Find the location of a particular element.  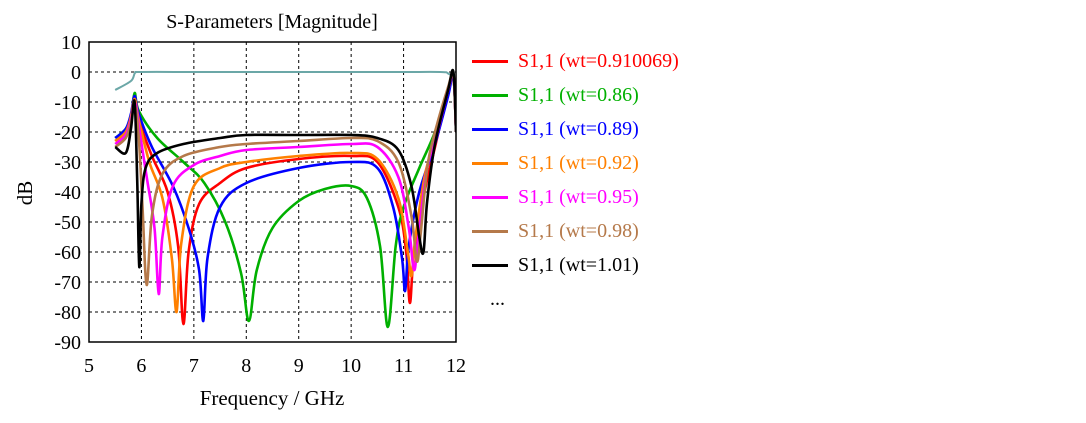

legend-label: S1,1 (wt=0.910069) is located at coordinates (598, 60).